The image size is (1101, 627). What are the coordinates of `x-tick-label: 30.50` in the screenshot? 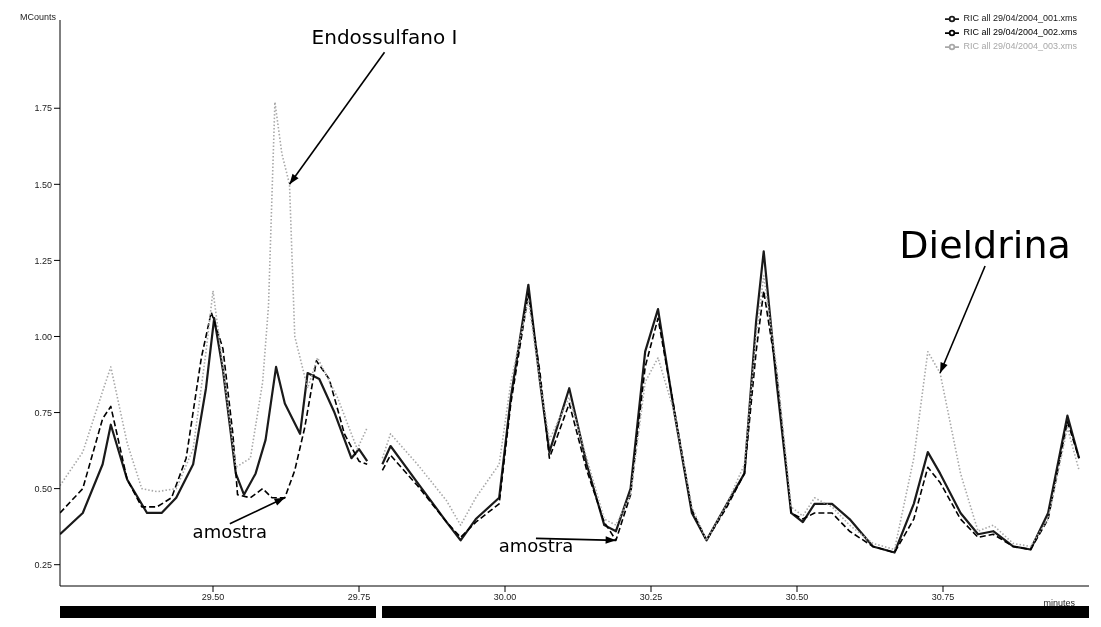 It's located at (797, 597).